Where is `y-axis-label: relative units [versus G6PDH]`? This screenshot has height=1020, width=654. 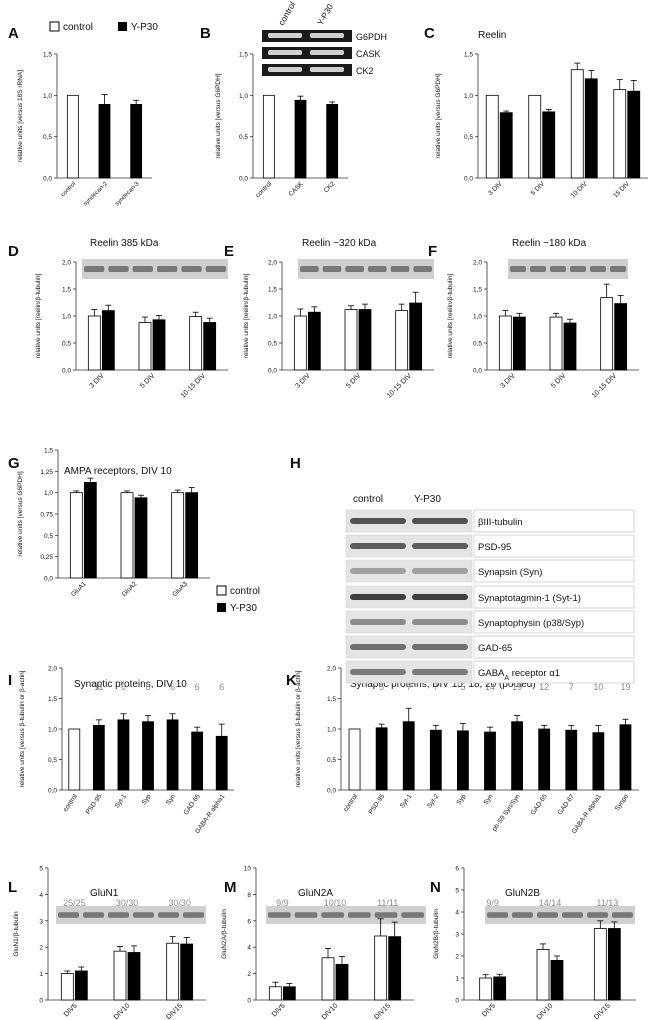
y-axis-label: relative units [versus G6PDH] is located at coordinates (438, 115).